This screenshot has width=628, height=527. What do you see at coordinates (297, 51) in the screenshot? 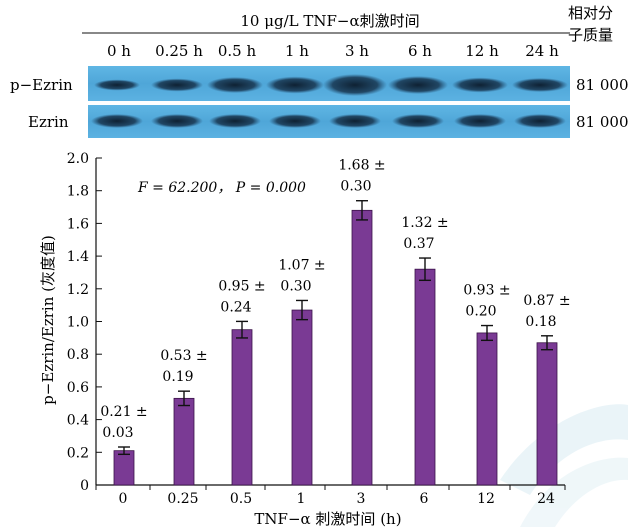
I see `lane-label: 1 h` at bounding box center [297, 51].